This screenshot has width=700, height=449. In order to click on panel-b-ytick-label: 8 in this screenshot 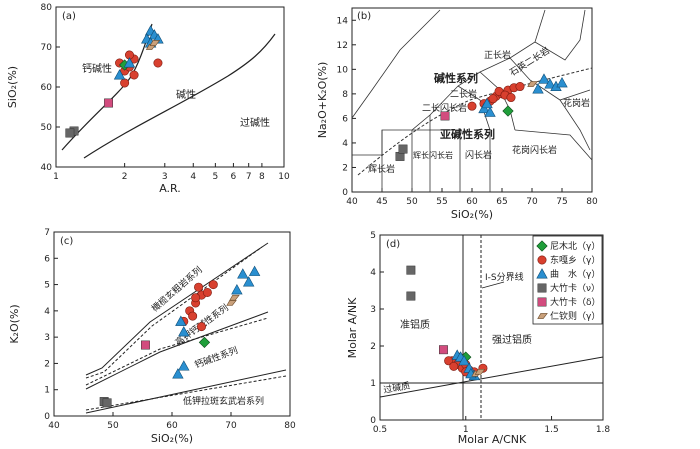, I will do `click(345, 95)`.